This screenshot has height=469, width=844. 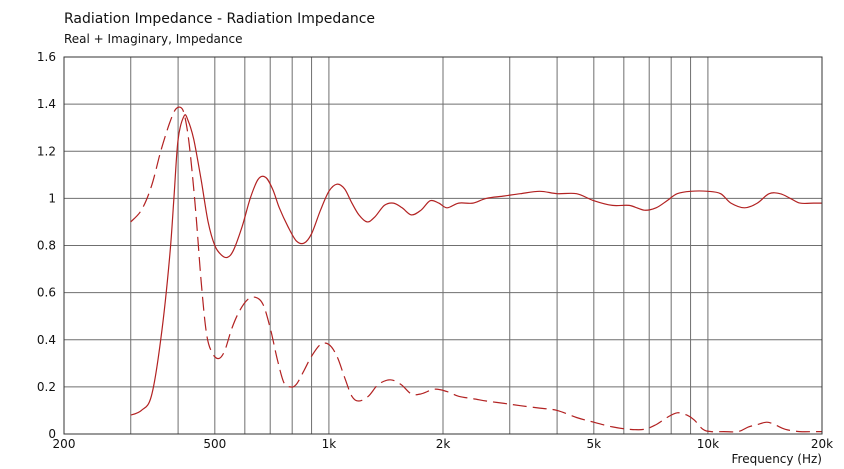 What do you see at coordinates (822, 444) in the screenshot?
I see `x-tick-label: 20k` at bounding box center [822, 444].